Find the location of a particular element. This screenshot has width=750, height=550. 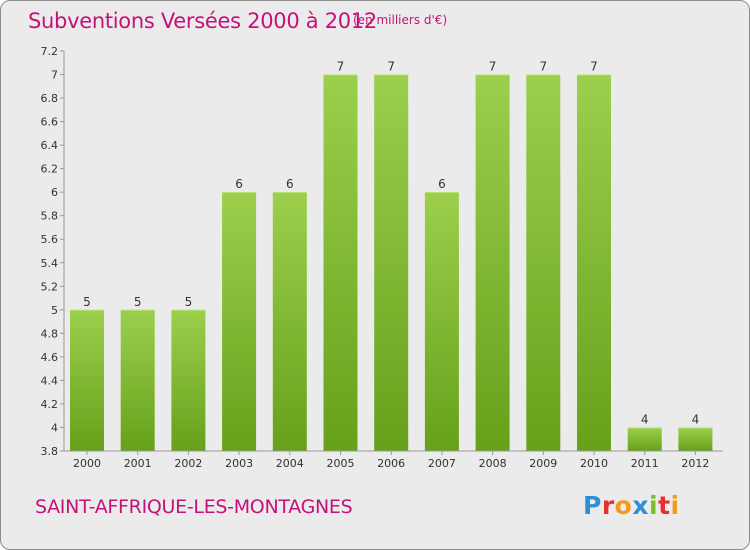

x-tick-label: 2006 is located at coordinates (391, 463).